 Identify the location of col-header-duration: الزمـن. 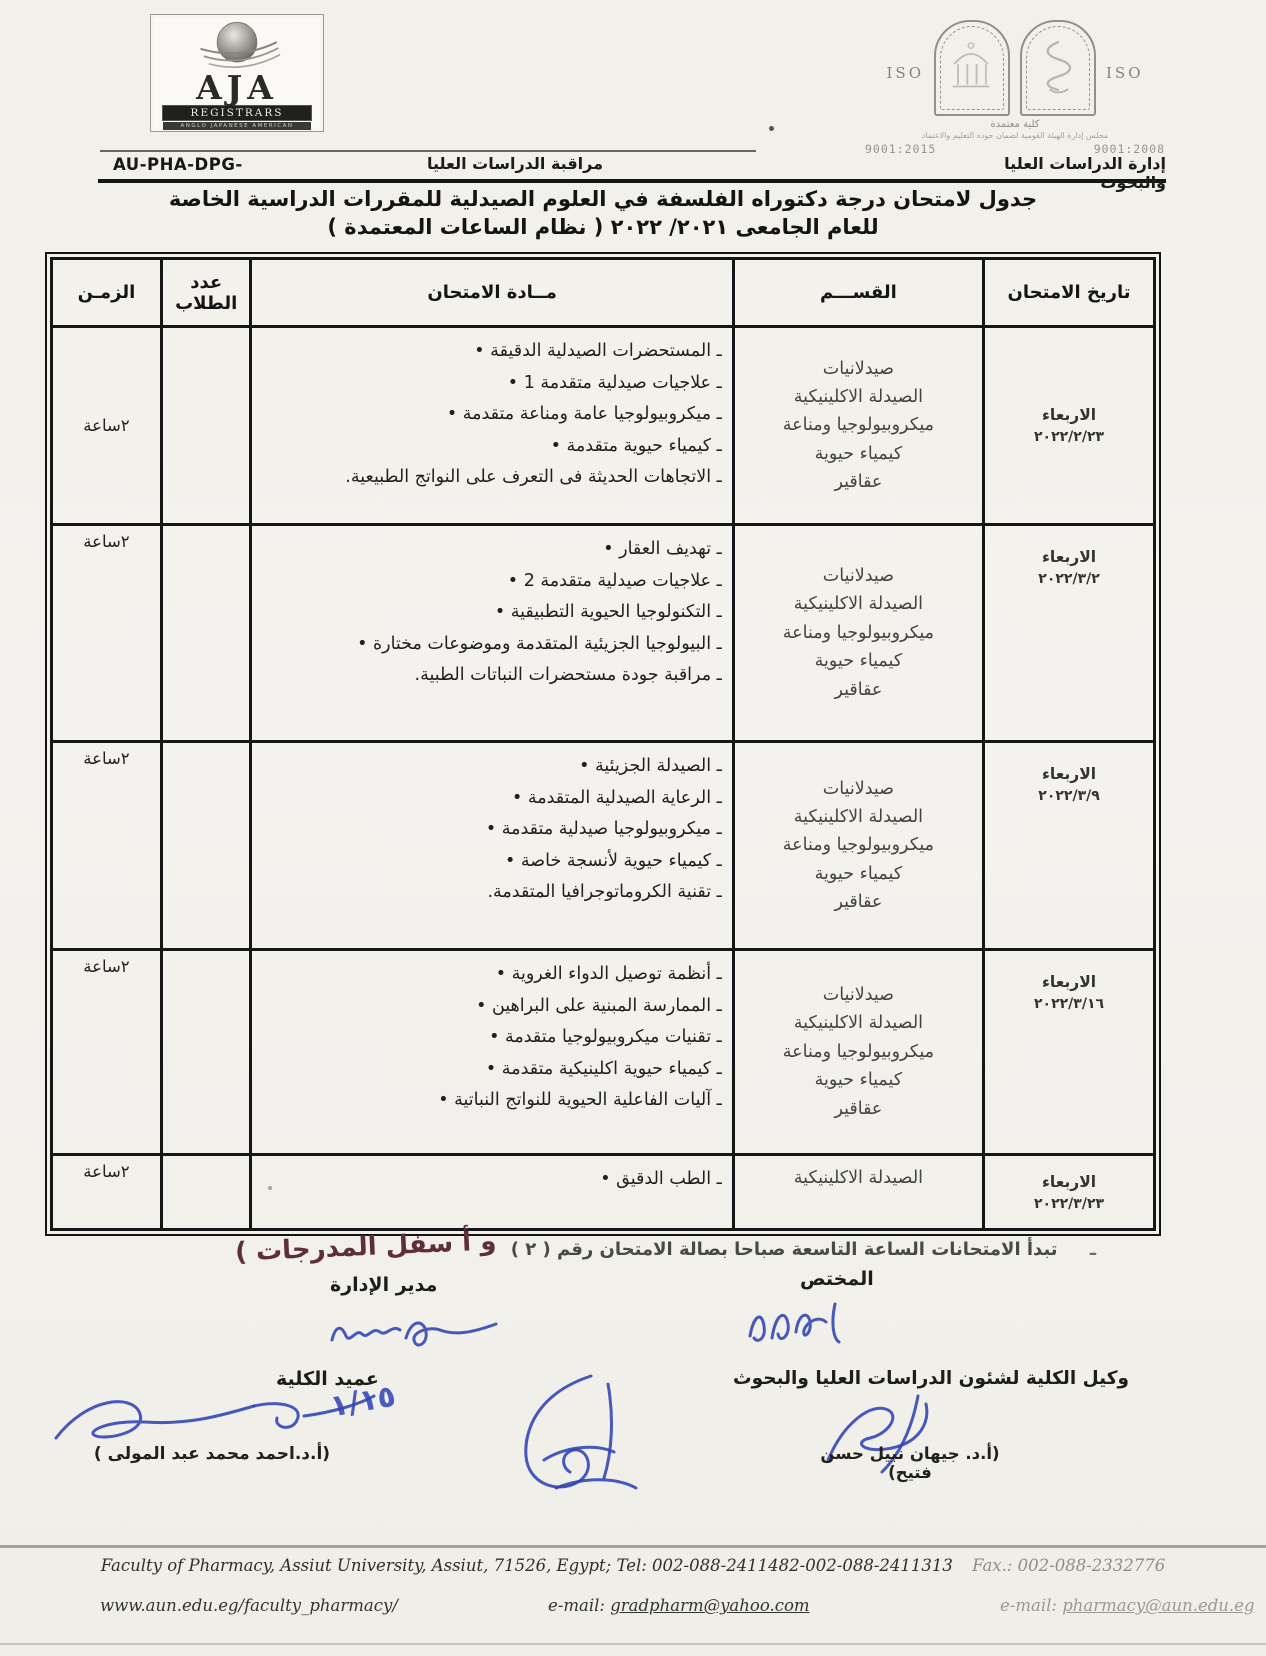
(106, 292).